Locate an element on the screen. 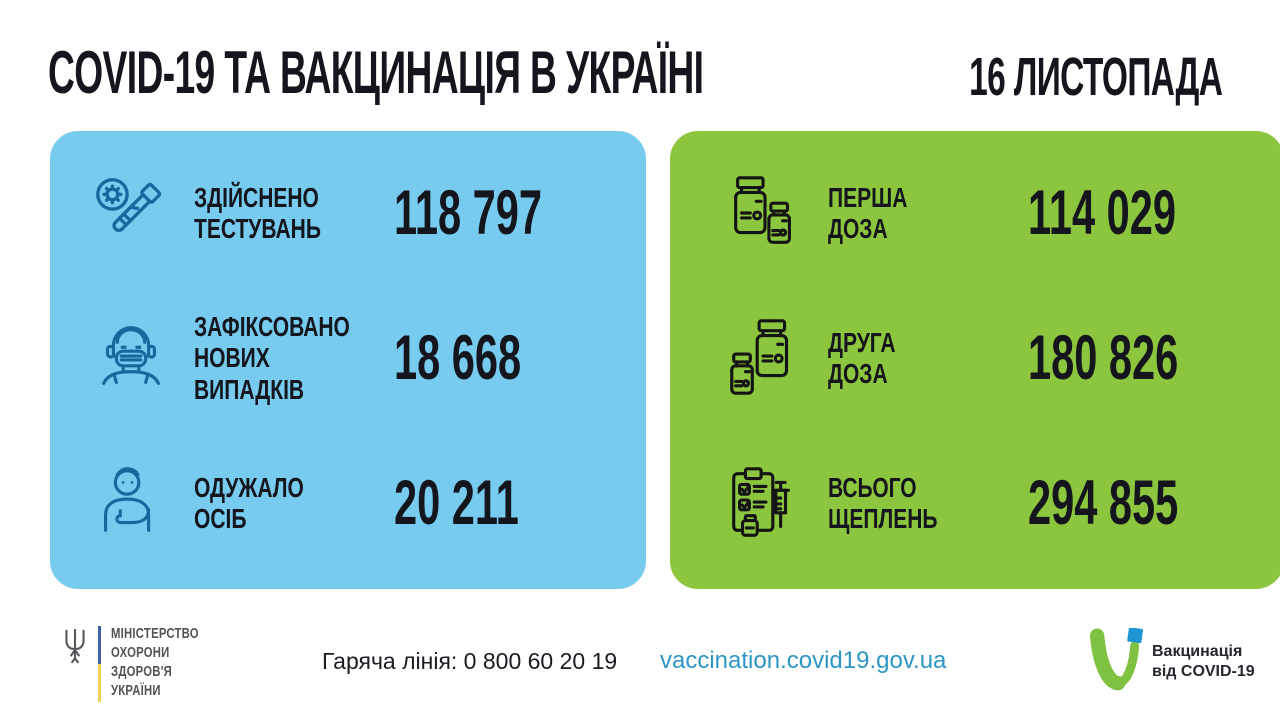 This screenshot has width=1280, height=720. recovered-row: ОДУЖАЛО ОСІБ 20 211 is located at coordinates (353, 503).